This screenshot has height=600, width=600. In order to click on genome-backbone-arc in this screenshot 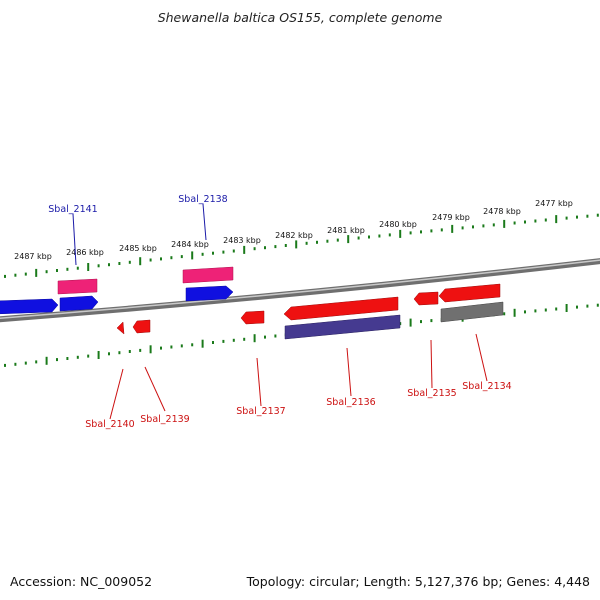, I will do `click(300, 290)`.